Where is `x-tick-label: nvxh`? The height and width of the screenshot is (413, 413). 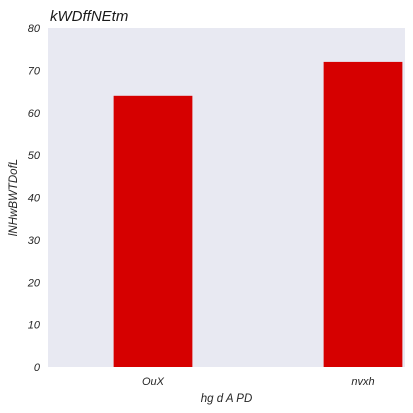 x-tick-label: nvxh is located at coordinates (362, 382).